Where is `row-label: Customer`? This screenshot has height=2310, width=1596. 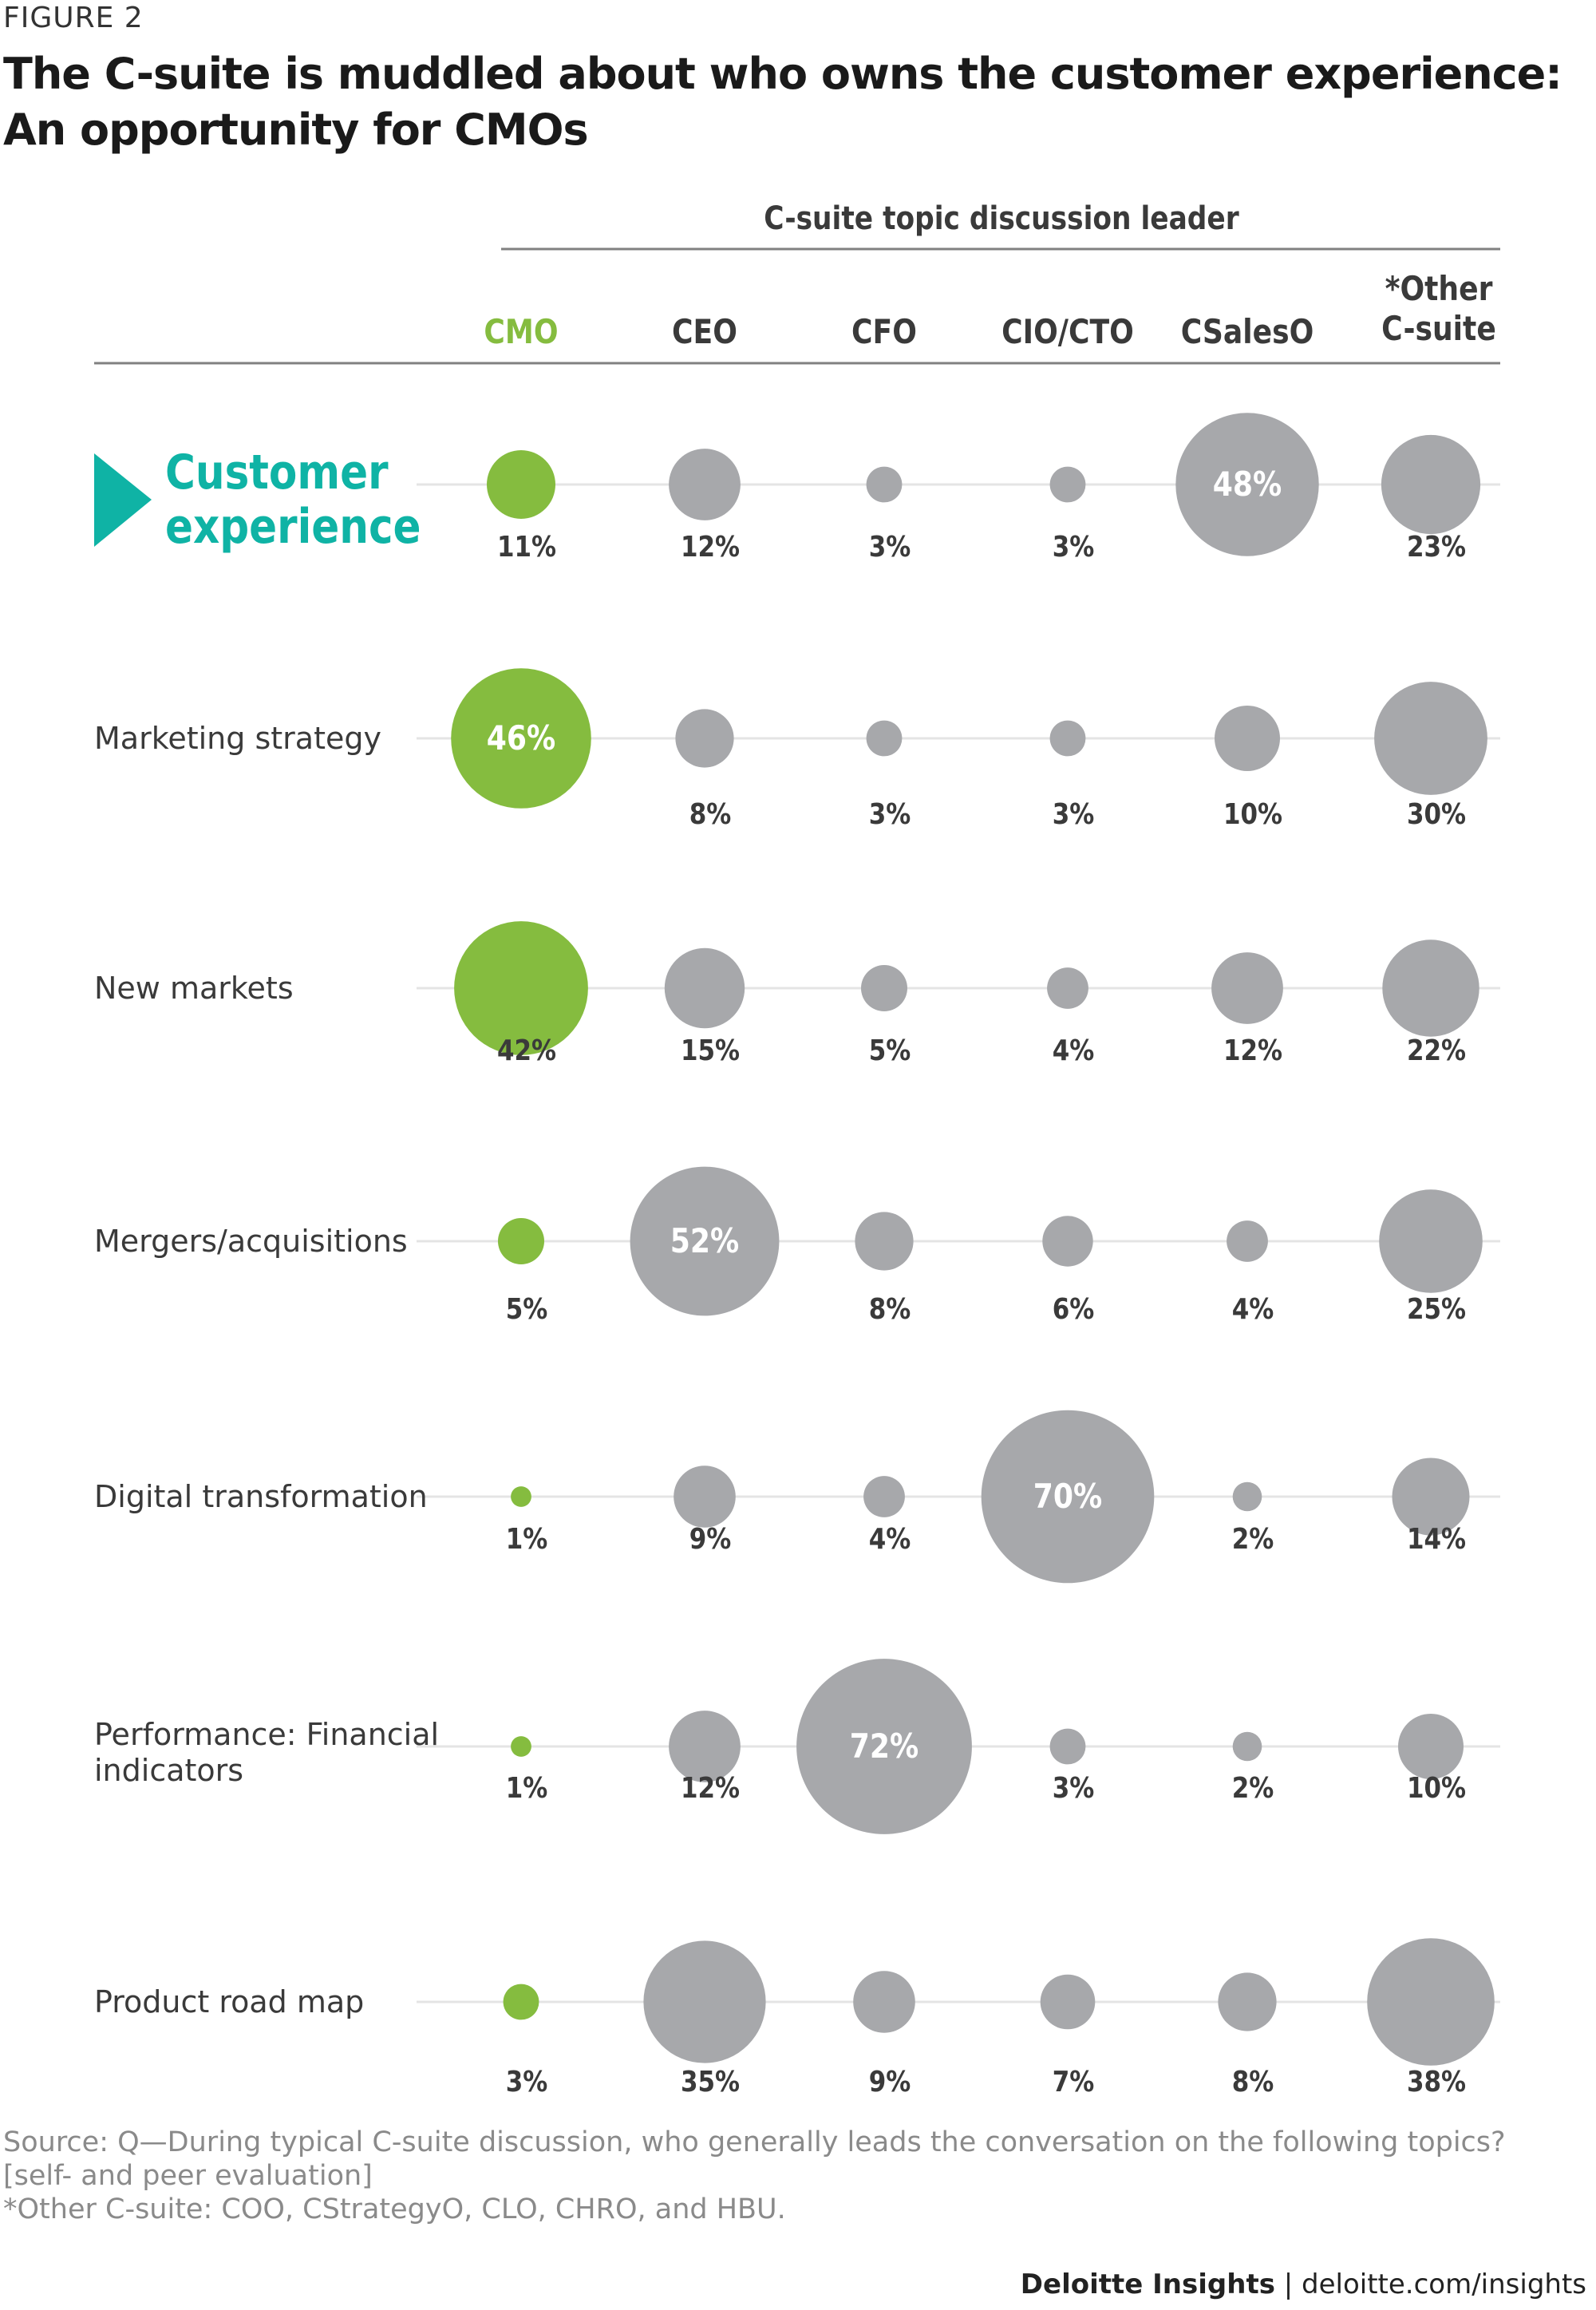
row-label: Customer is located at coordinates (277, 473).